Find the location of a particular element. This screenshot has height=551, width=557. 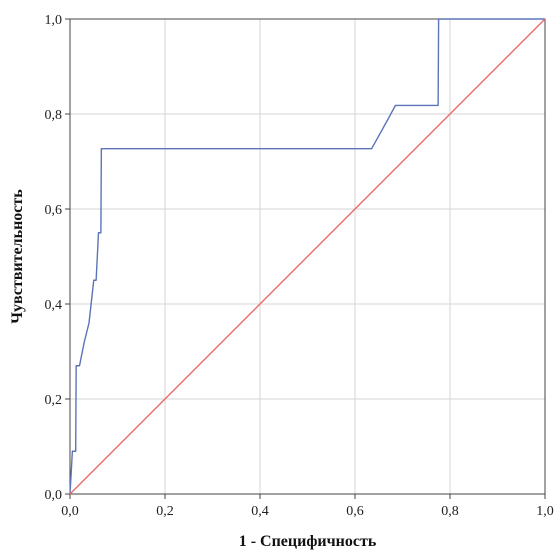

x-tick-label: 1,0 is located at coordinates (545, 511).